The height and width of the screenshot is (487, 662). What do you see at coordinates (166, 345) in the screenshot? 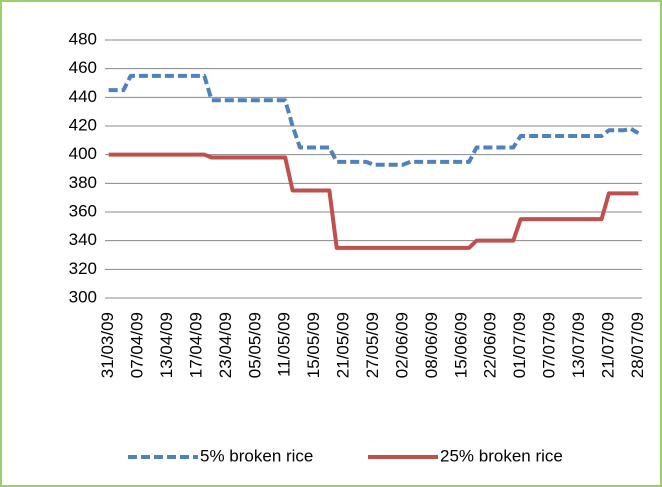
I see `x-tick-label: 13/04/09` at bounding box center [166, 345].